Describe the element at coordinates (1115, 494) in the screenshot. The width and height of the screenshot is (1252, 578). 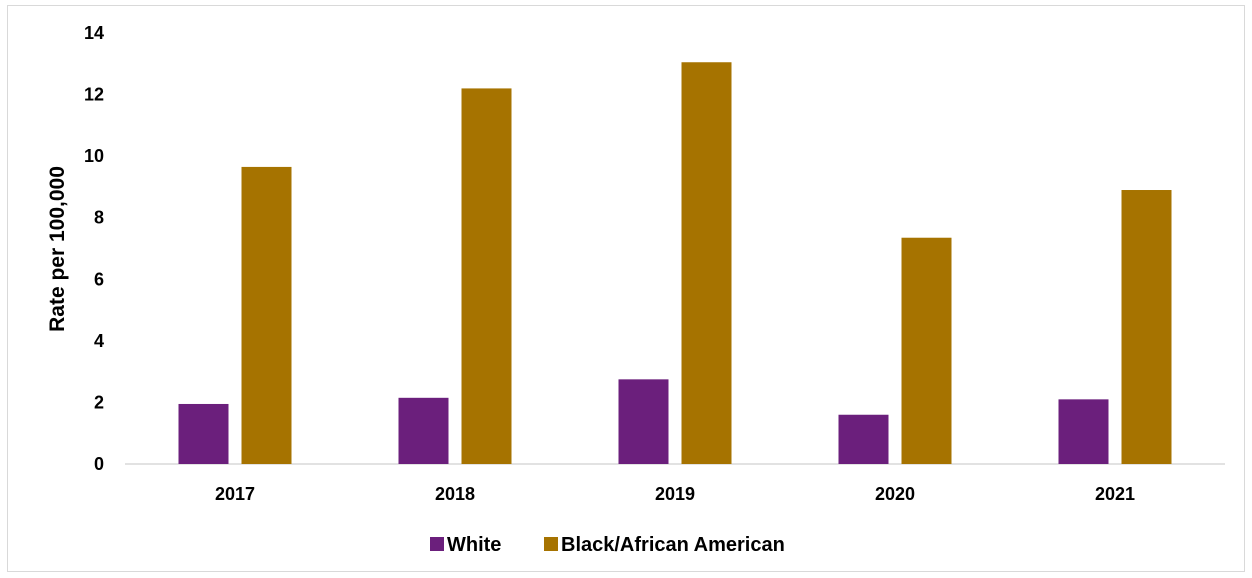
I see `x-tick-label: 2021` at that location.